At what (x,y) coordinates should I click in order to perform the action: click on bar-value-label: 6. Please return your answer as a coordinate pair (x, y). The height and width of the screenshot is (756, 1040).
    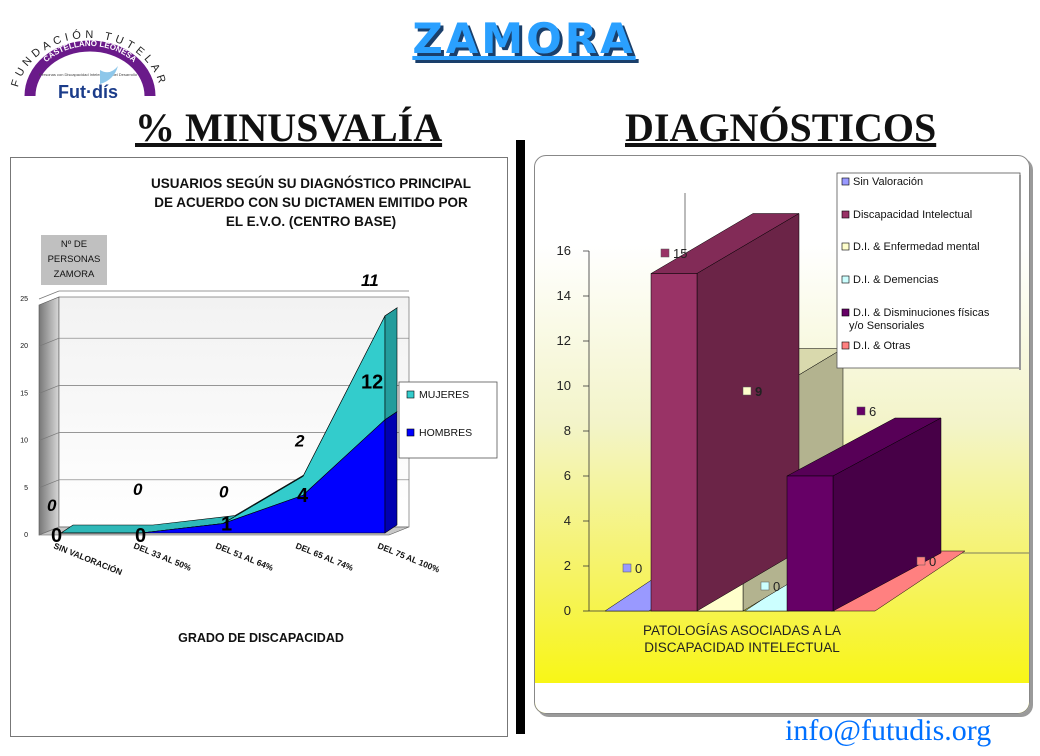
    Looking at the image, I should click on (872, 411).